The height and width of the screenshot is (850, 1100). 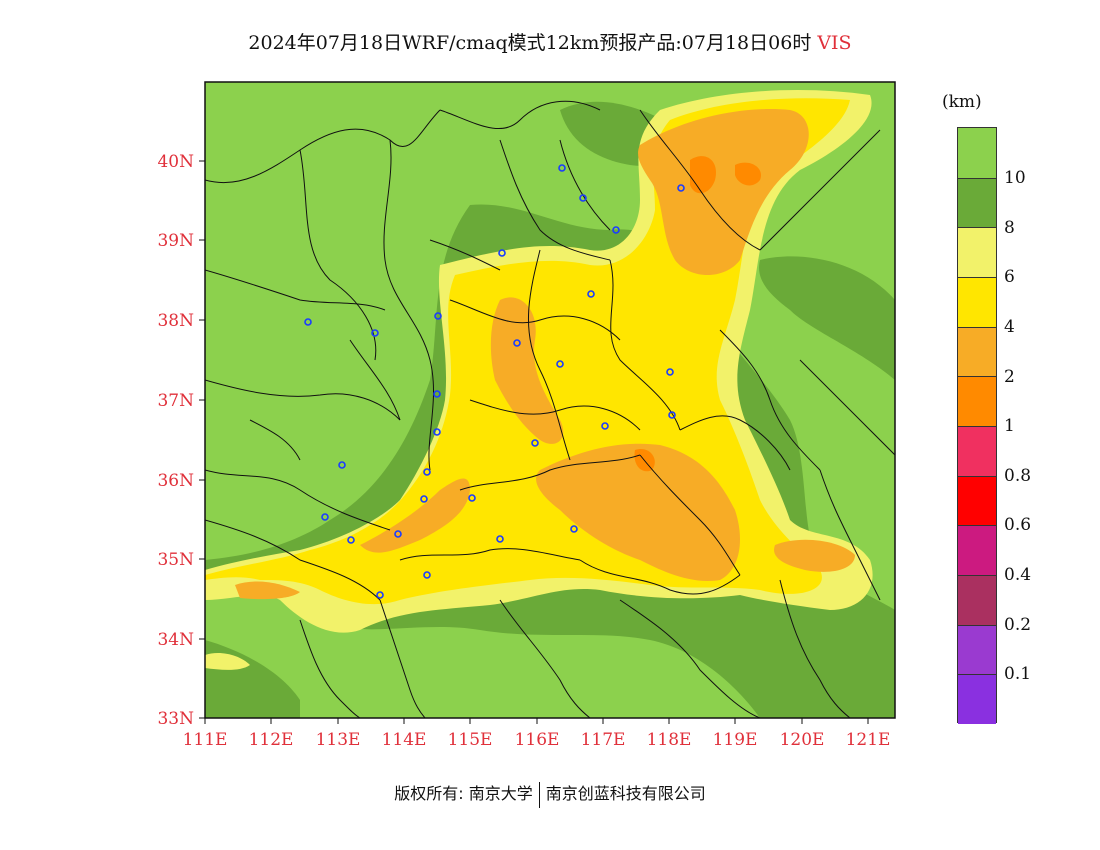 What do you see at coordinates (175, 162) in the screenshot?
I see `lat-label: 40N` at bounding box center [175, 162].